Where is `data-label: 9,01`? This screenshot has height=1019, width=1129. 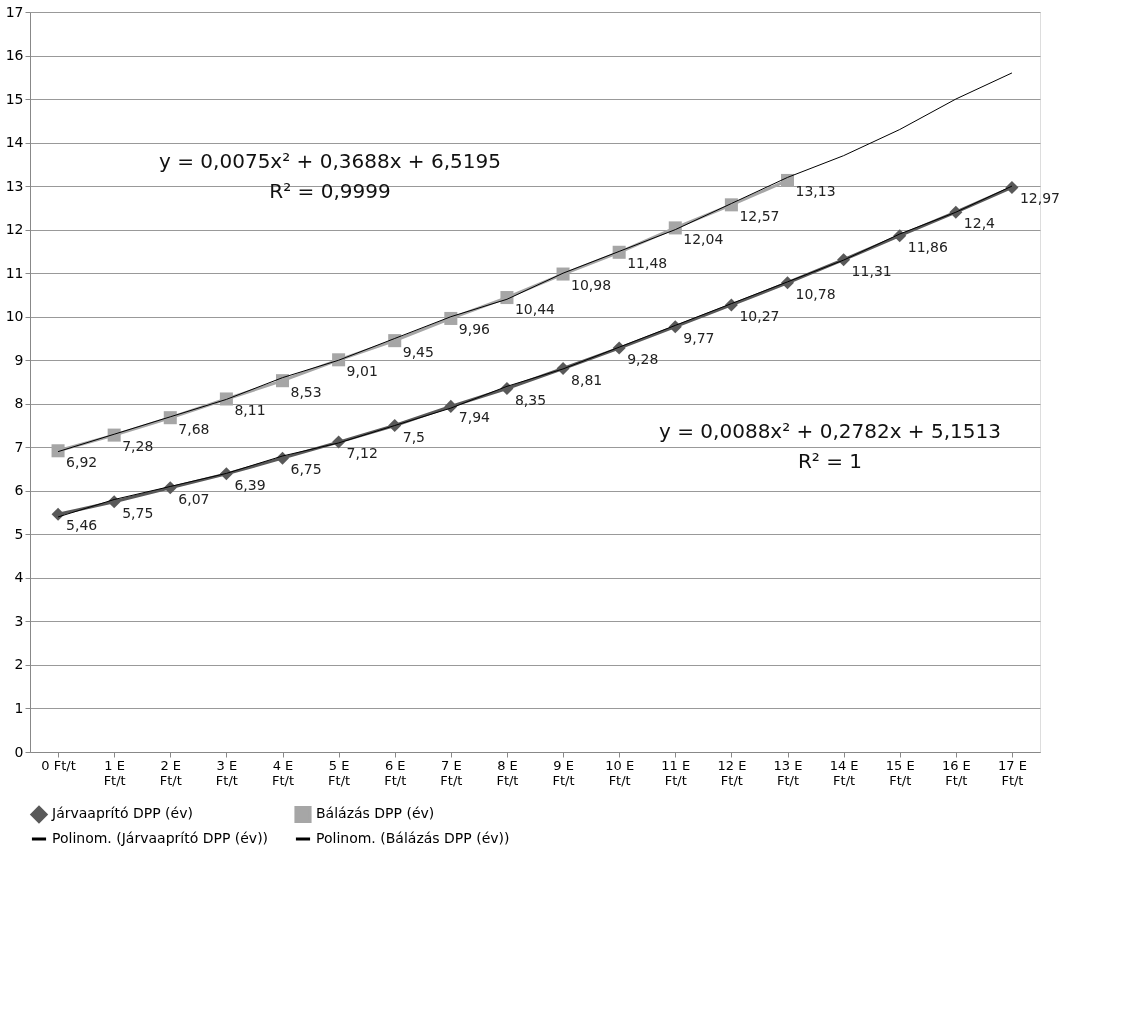 data-label: 9,01 is located at coordinates (362, 370).